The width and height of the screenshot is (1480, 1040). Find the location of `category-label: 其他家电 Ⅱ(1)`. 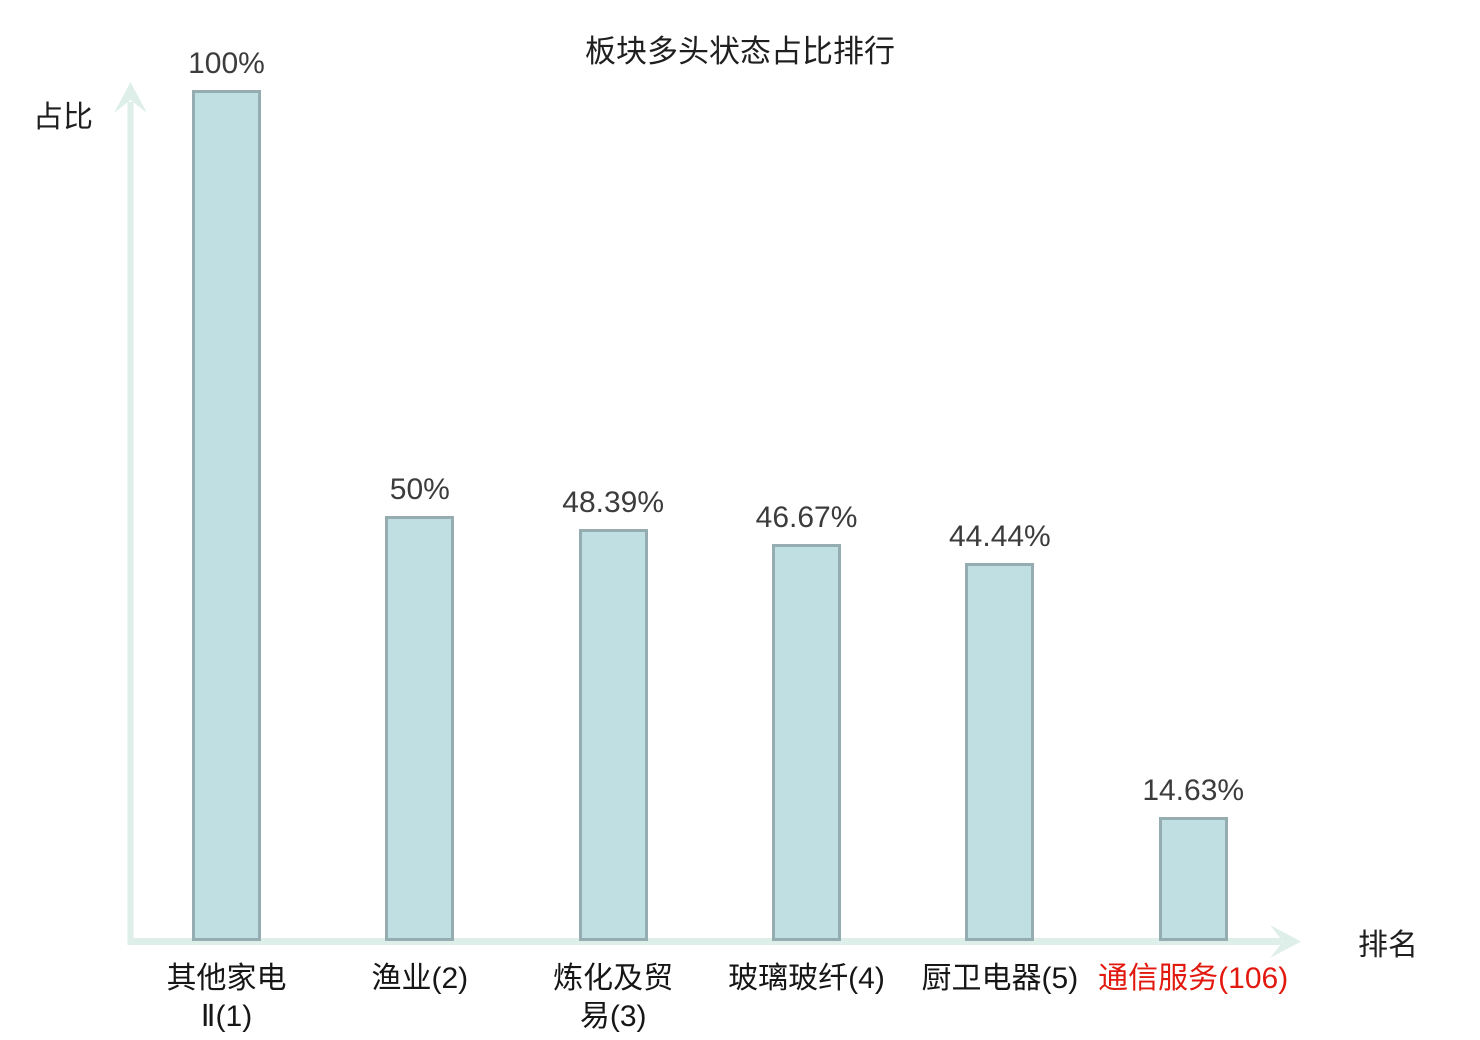

category-label: 其他家电 Ⅱ(1) is located at coordinates (226, 997).